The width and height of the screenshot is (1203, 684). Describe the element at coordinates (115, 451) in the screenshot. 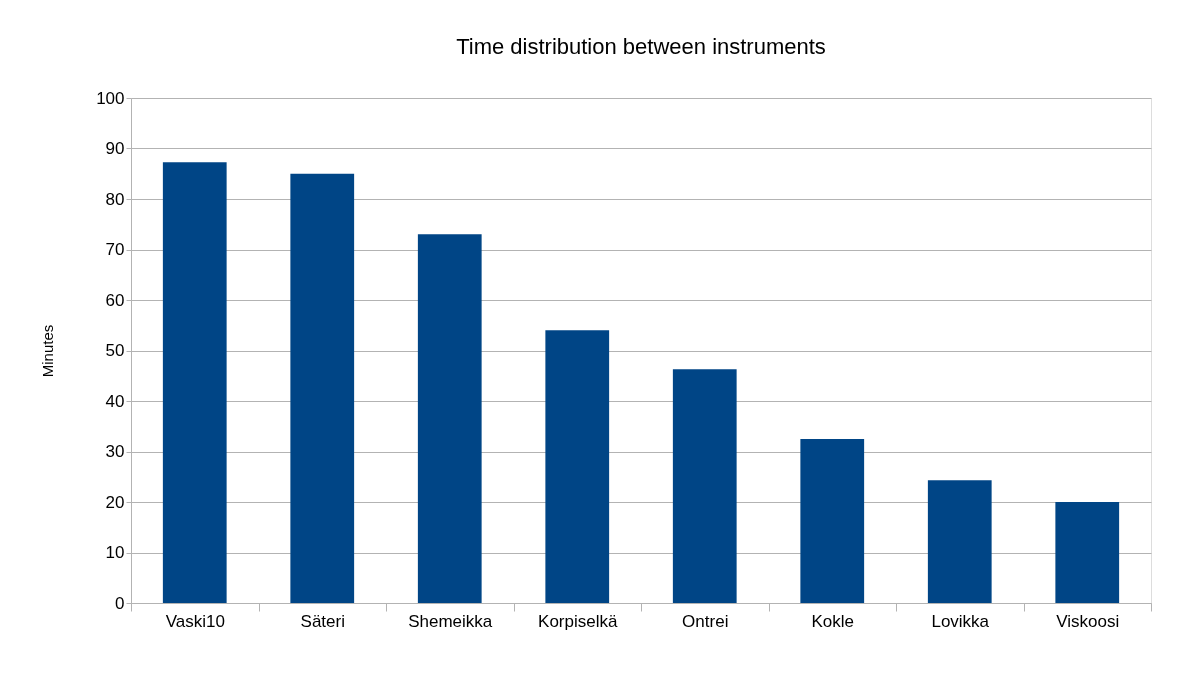

I see `y-tick-label: 30` at that location.